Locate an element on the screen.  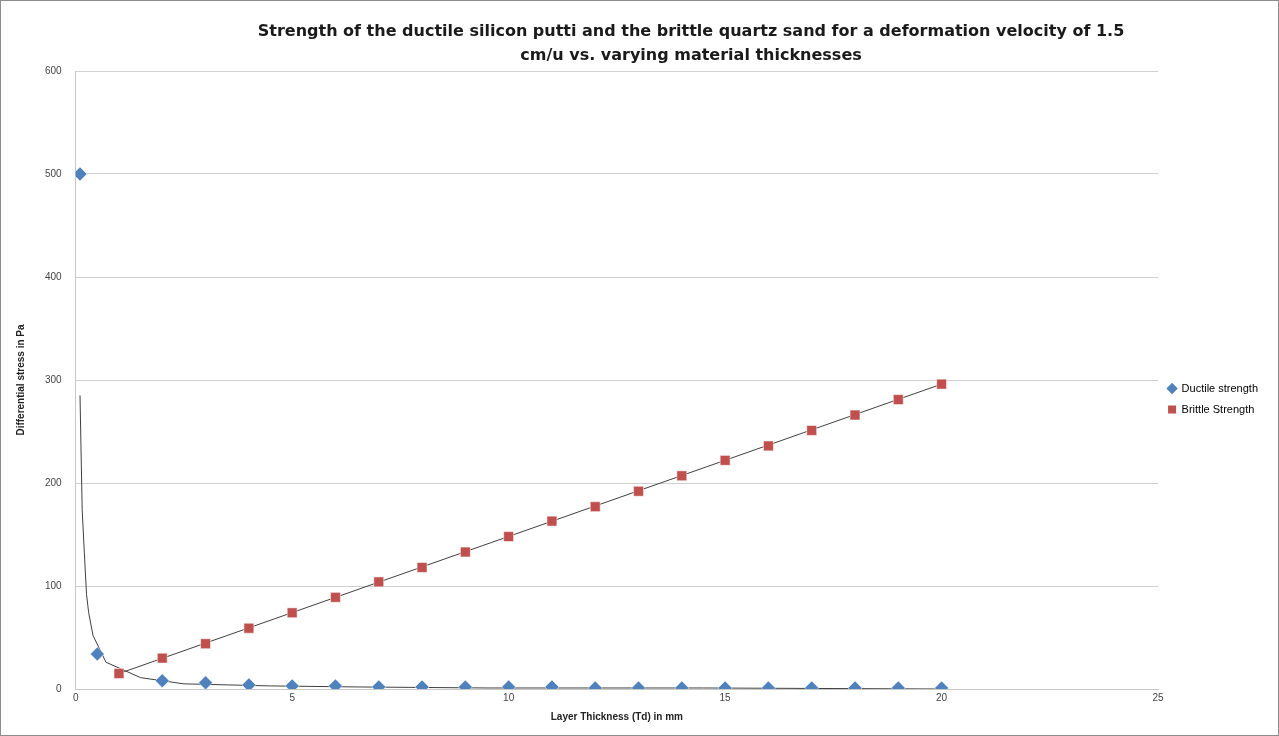
x-tick-label: 0 is located at coordinates (75, 697).